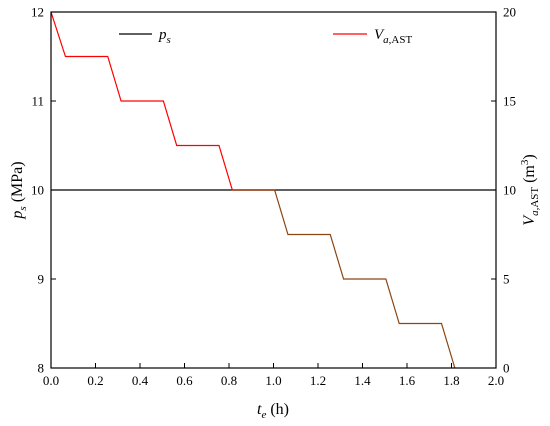 The height and width of the screenshot is (426, 550). Describe the element at coordinates (318, 380) in the screenshot. I see `x-tick-label: 1.2` at that location.